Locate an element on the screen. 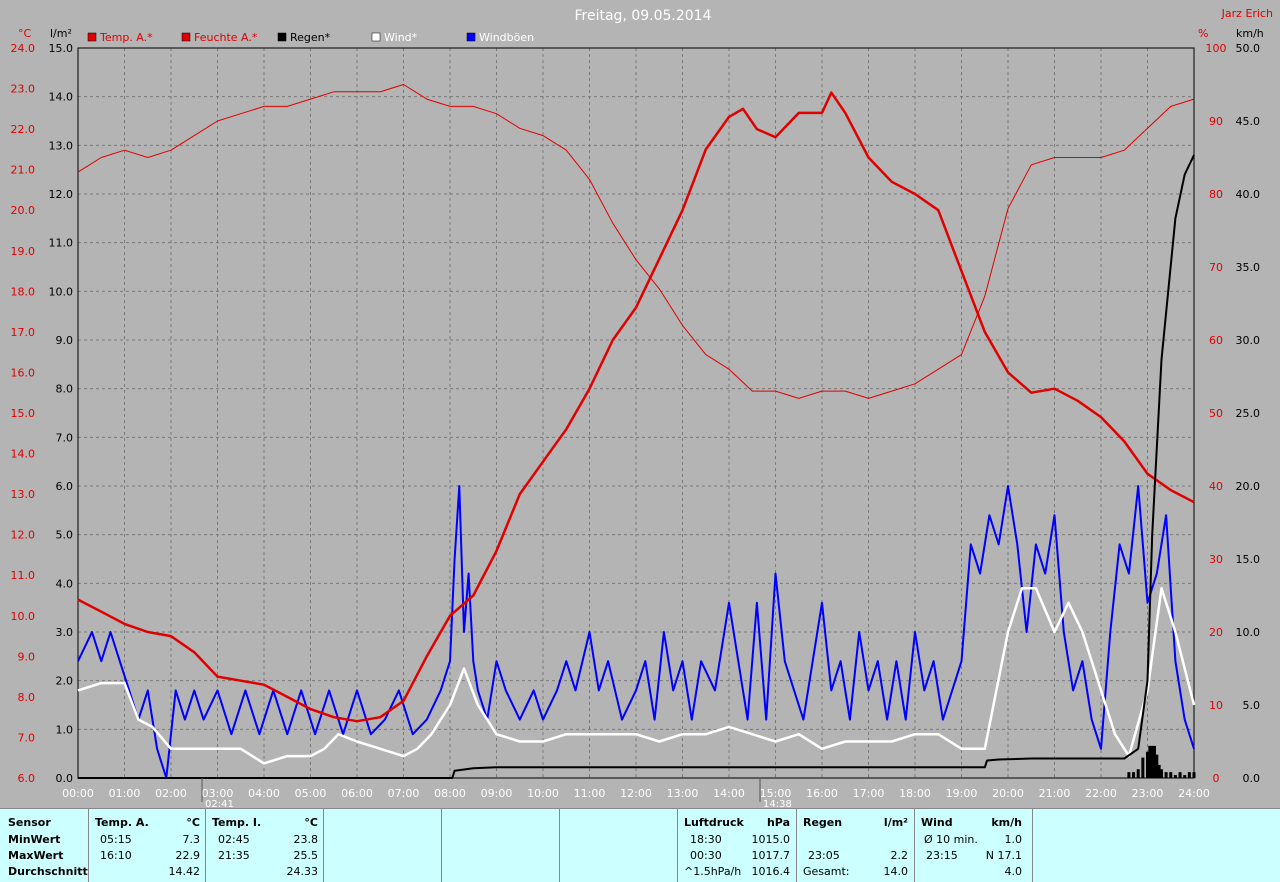 The image size is (1280, 882). pressure-title: Luftdruck is located at coordinates (714, 822).